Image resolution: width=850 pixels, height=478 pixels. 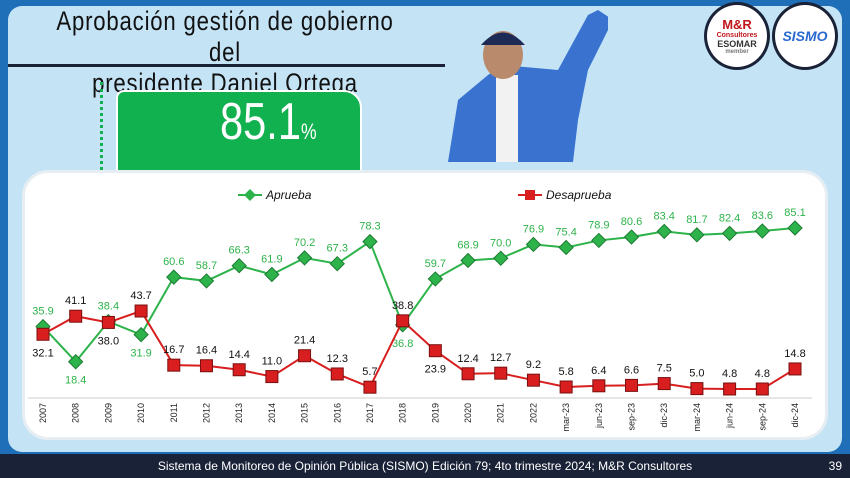 I want to click on data-label-desaprueba: 6.6, so click(x=631, y=370).